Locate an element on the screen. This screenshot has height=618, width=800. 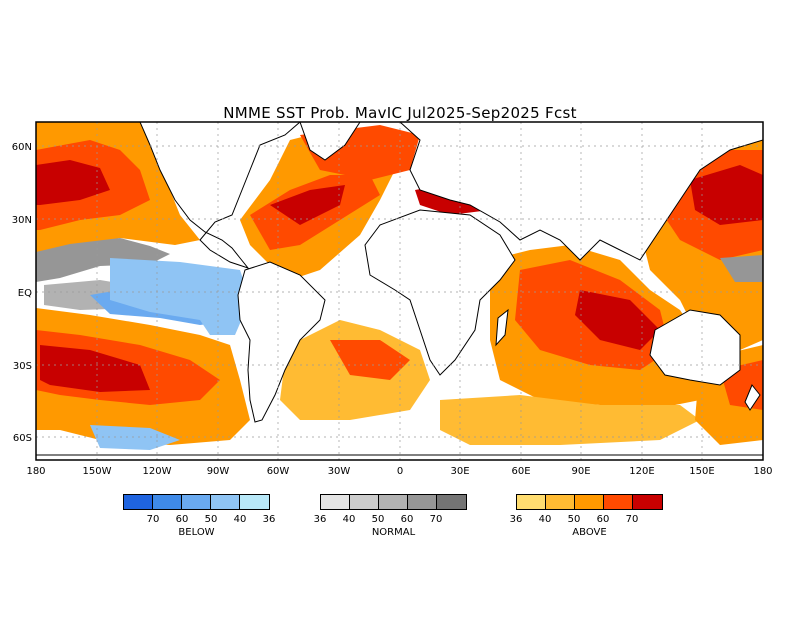
land-africa is located at coordinates (440, 292).